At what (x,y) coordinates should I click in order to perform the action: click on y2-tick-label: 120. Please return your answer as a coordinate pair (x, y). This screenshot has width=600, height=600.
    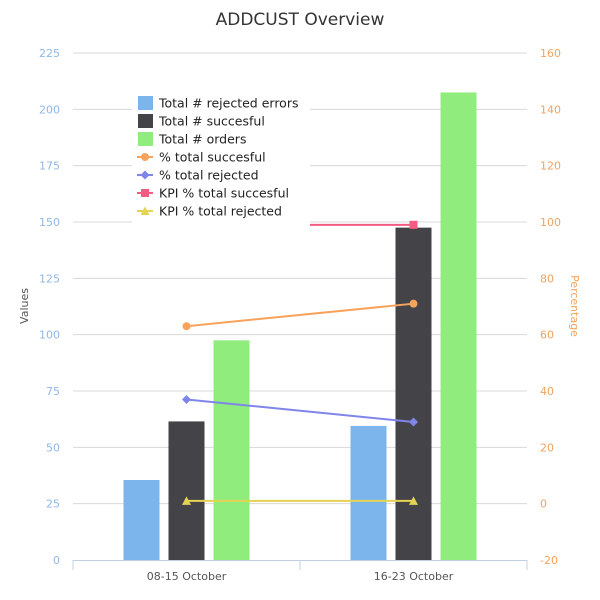
    Looking at the image, I should click on (550, 166).